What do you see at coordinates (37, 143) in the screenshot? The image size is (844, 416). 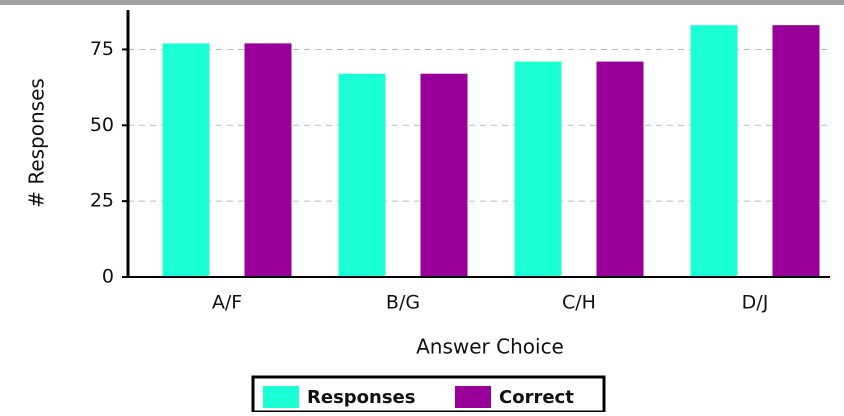 I see `y-axis-label: # Responses` at bounding box center [37, 143].